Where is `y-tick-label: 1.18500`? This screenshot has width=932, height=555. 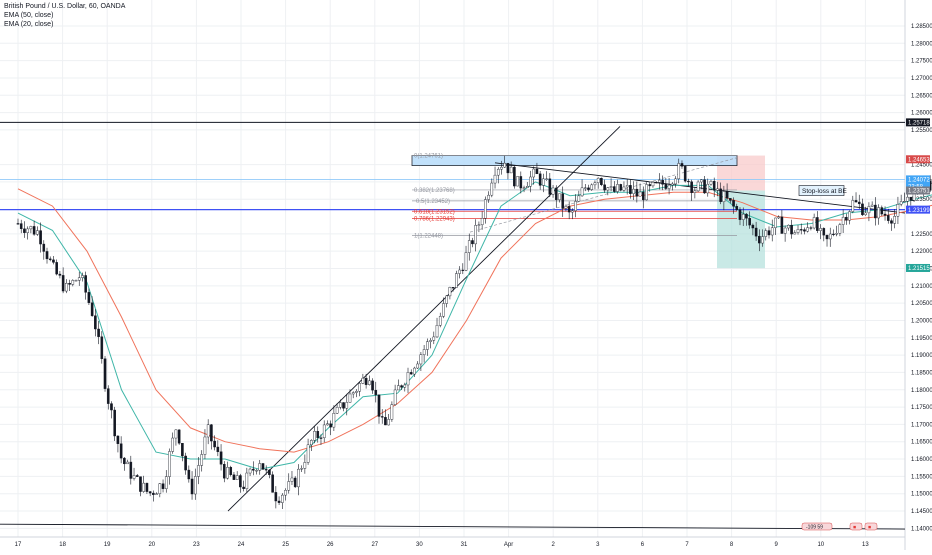
y-tick-label: 1.18500 is located at coordinates (921, 373).